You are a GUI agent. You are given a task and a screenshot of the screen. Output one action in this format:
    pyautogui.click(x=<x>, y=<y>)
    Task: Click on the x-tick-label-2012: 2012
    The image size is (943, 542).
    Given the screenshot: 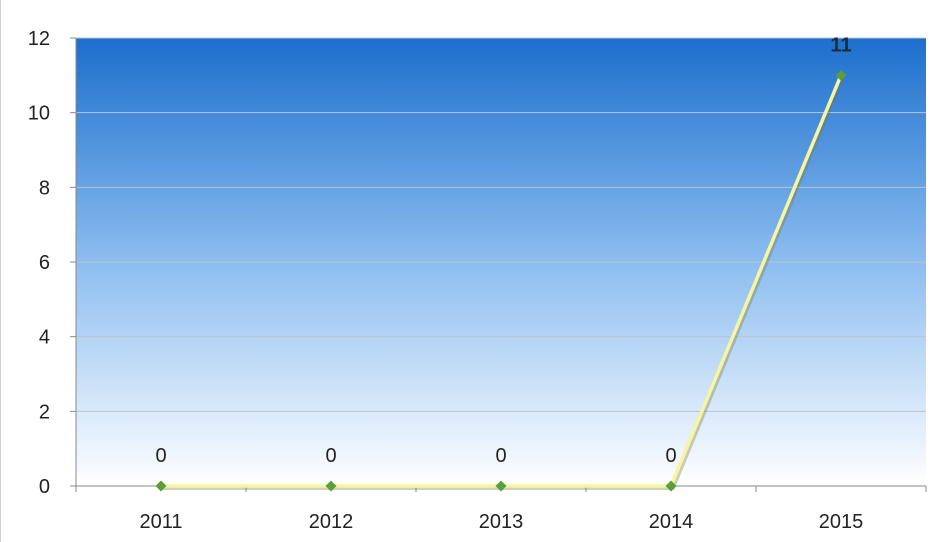 What is the action you would take?
    pyautogui.click(x=331, y=522)
    